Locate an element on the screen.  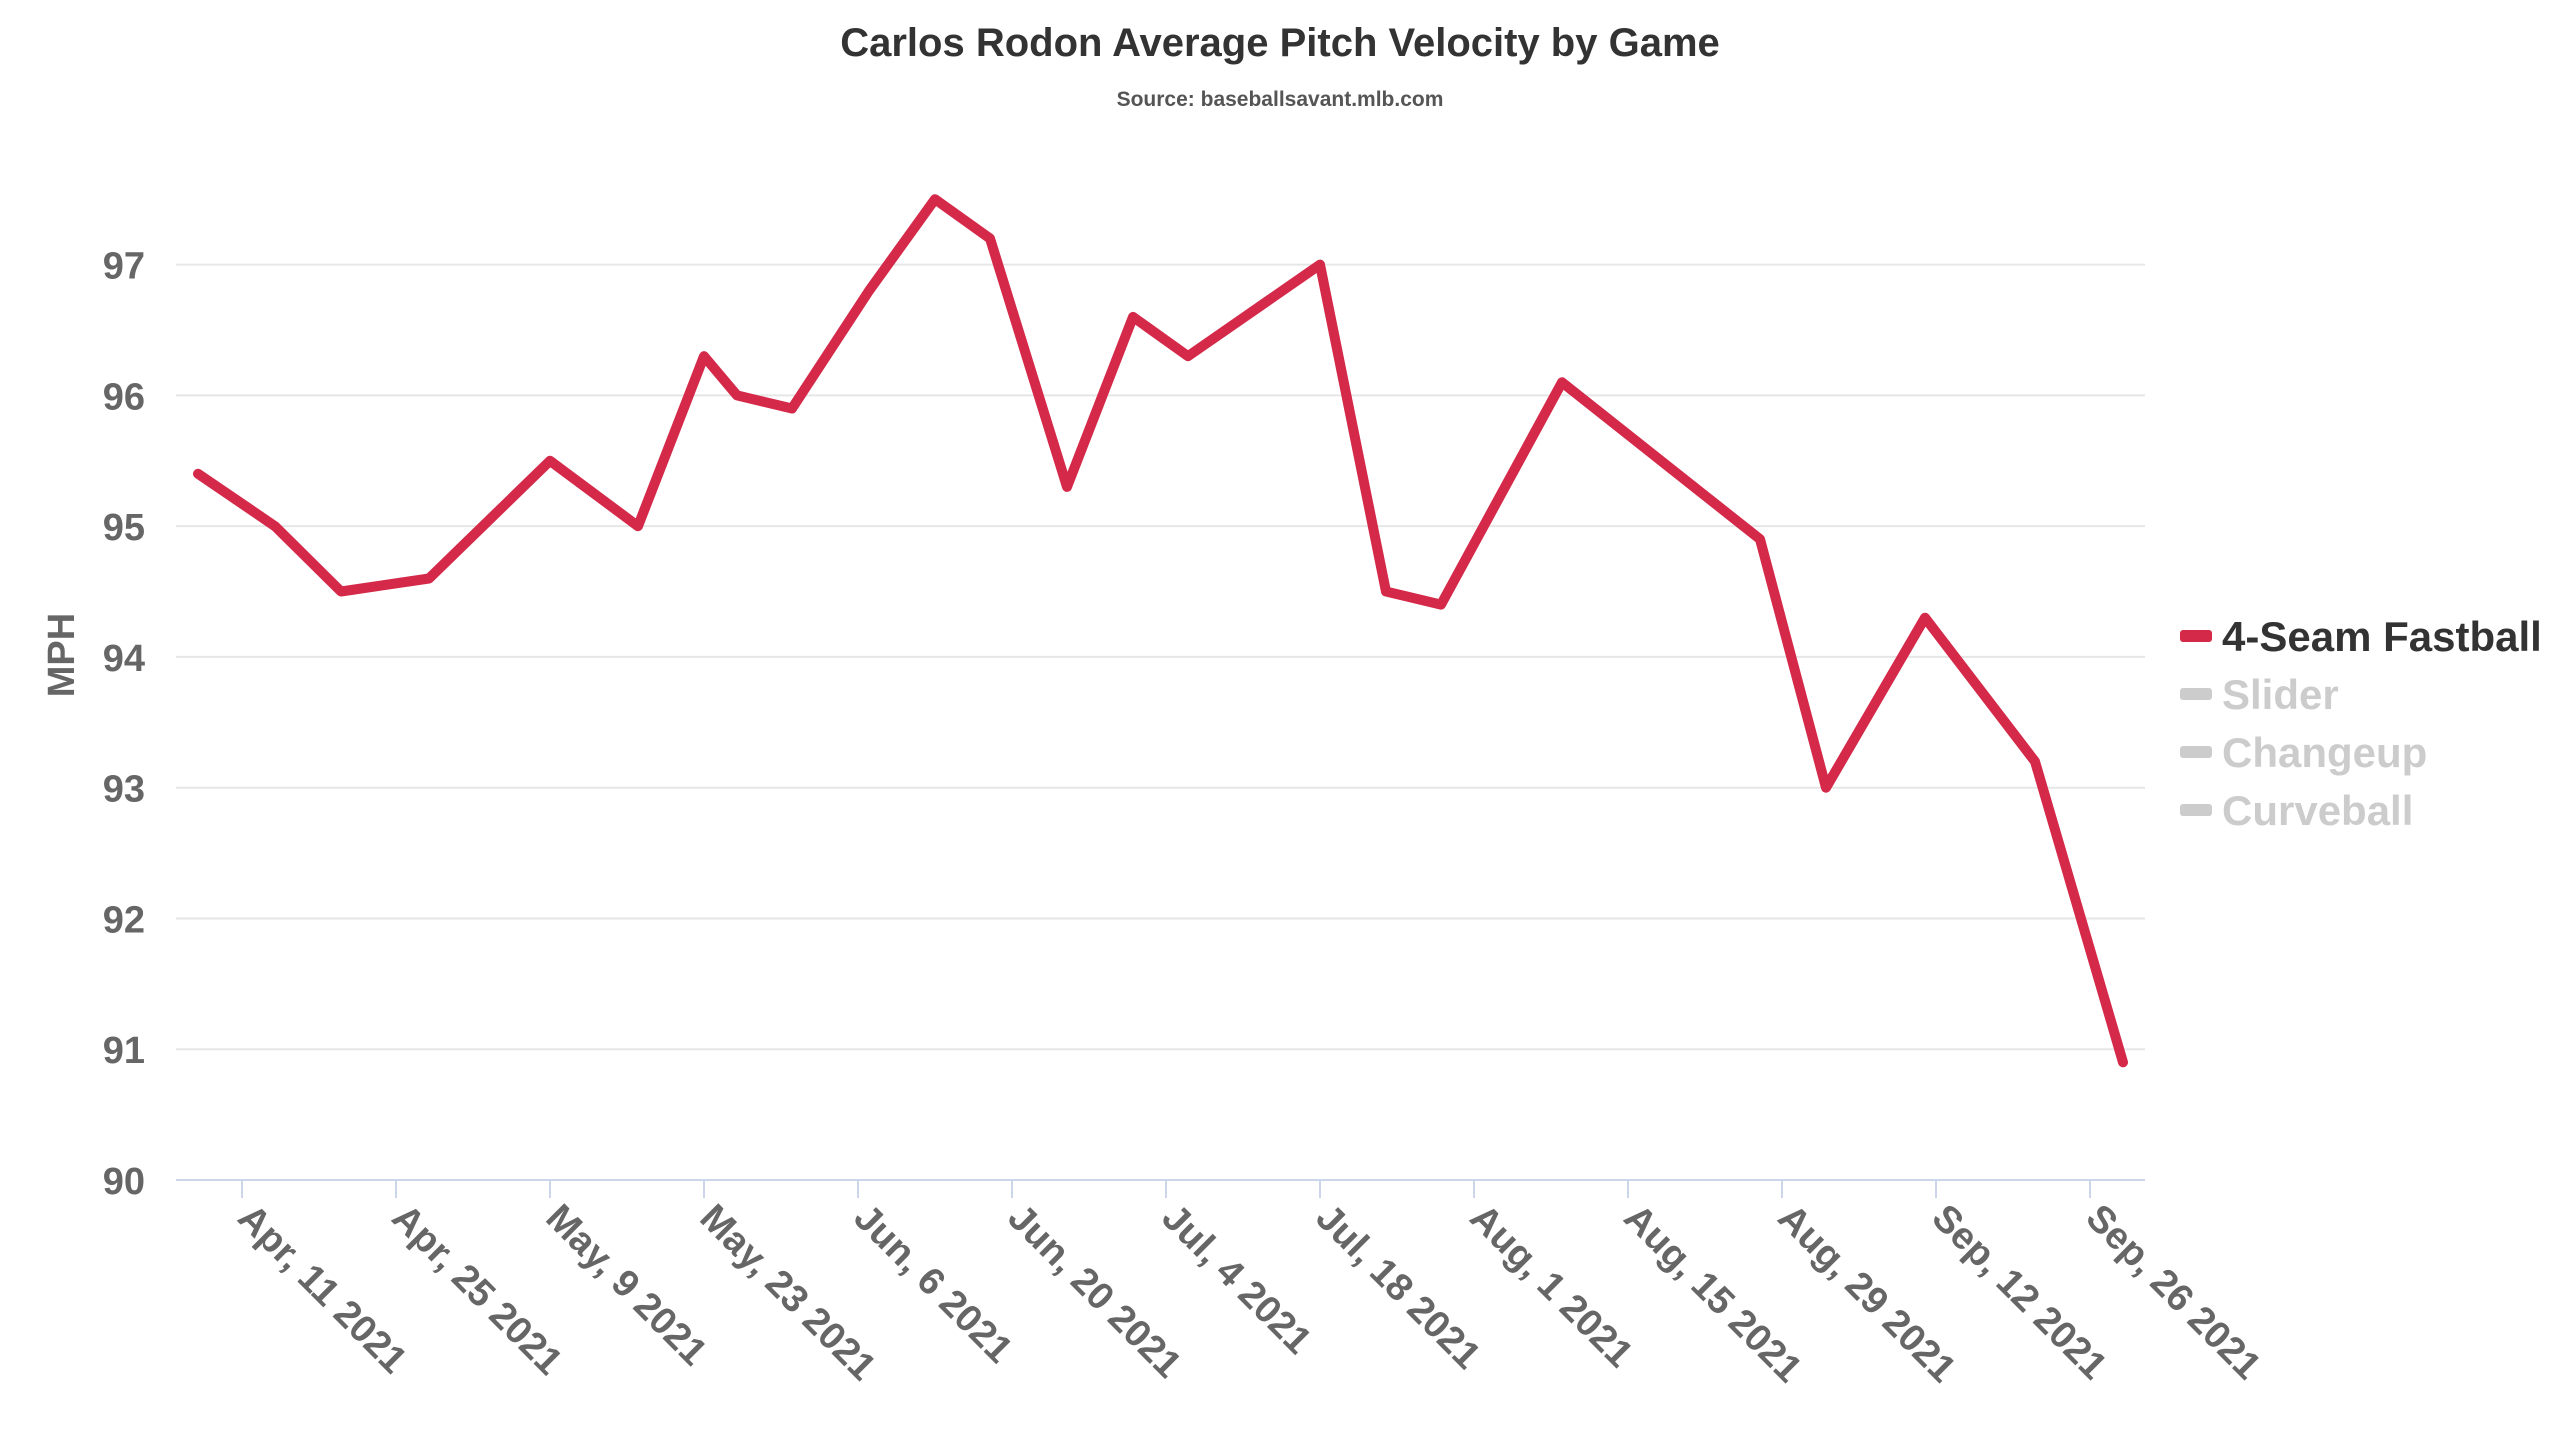
y-tick-label: 90 is located at coordinates (124, 1182).